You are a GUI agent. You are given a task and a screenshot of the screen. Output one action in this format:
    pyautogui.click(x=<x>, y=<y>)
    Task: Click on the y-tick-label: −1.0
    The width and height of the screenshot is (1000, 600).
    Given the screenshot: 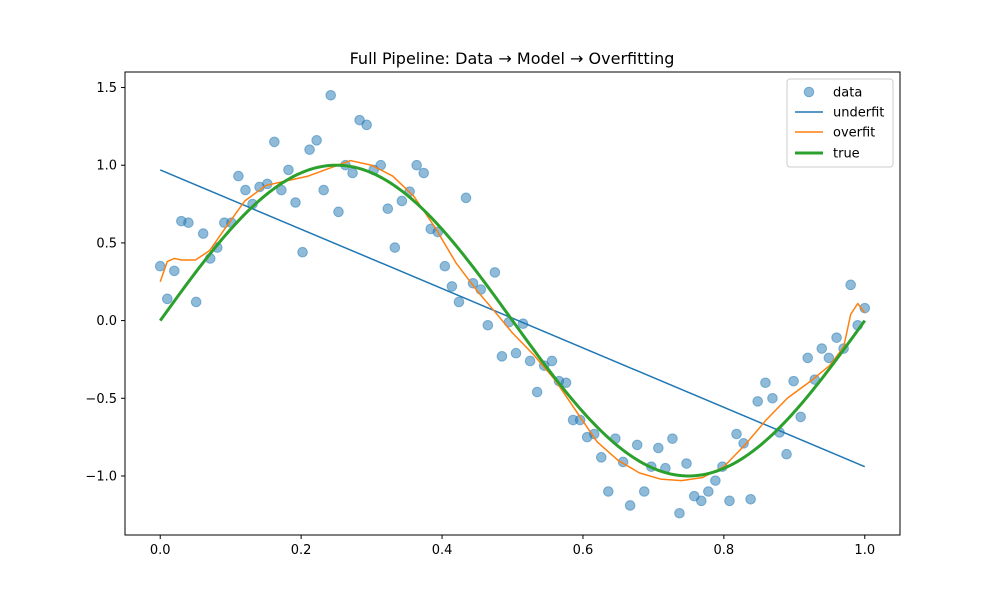 What is the action you would take?
    pyautogui.click(x=101, y=476)
    